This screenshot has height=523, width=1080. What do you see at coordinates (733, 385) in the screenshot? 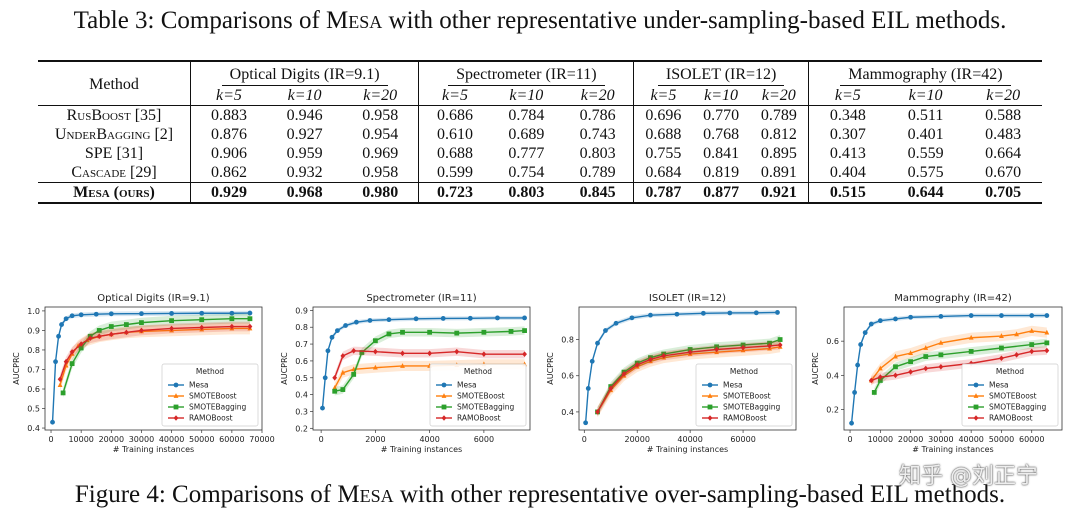
I see `legend-label: Mesa` at bounding box center [733, 385].